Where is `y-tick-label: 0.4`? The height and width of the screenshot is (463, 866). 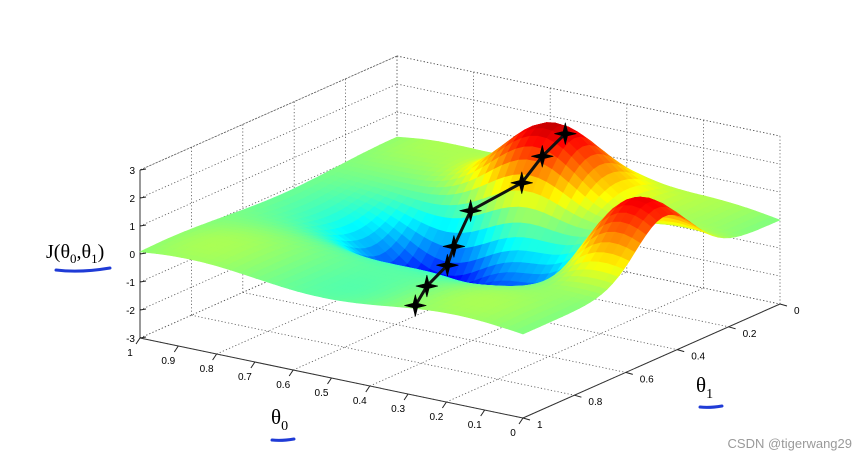
y-tick-label: 0.4 is located at coordinates (698, 357).